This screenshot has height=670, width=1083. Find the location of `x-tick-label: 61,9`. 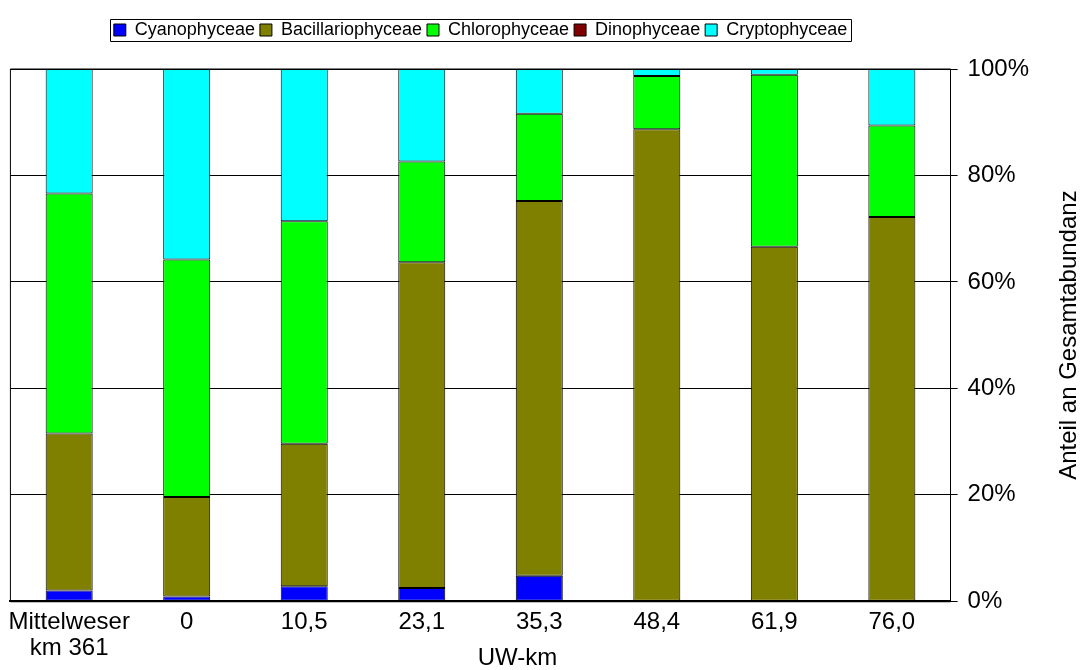

x-tick-label: 61,9 is located at coordinates (774, 621).